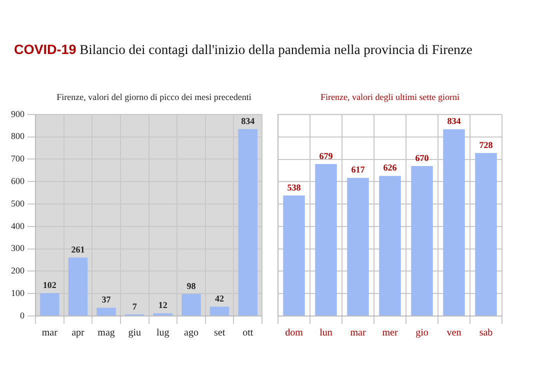 This screenshot has height=380, width=538. Describe the element at coordinates (248, 333) in the screenshot. I see `x-tick-label: ott` at that location.